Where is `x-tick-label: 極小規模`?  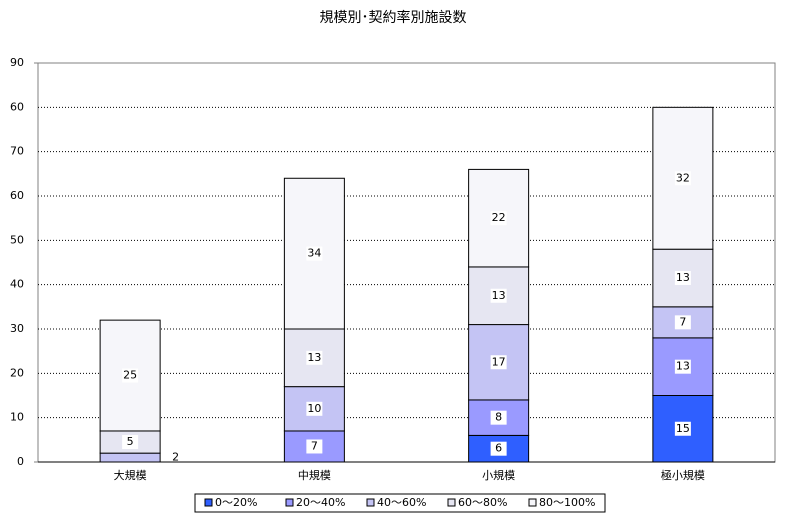
x-tick-label: 極小規模 is located at coordinates (683, 475).